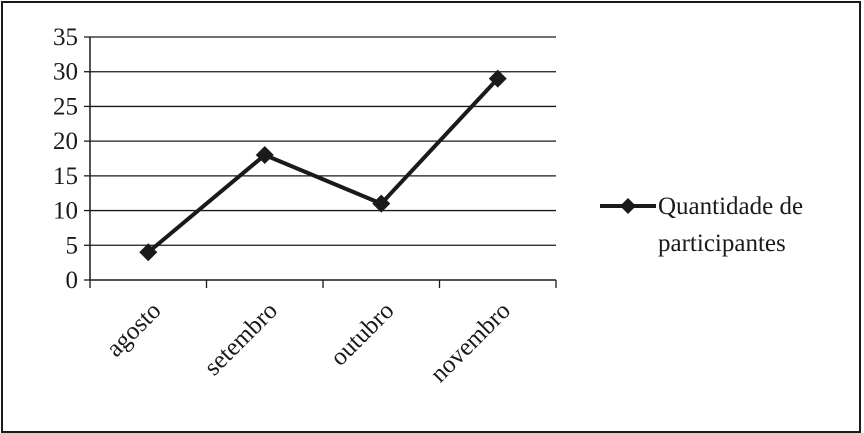 The height and width of the screenshot is (433, 864). I want to click on y-tick-label: 5, so click(72, 245).